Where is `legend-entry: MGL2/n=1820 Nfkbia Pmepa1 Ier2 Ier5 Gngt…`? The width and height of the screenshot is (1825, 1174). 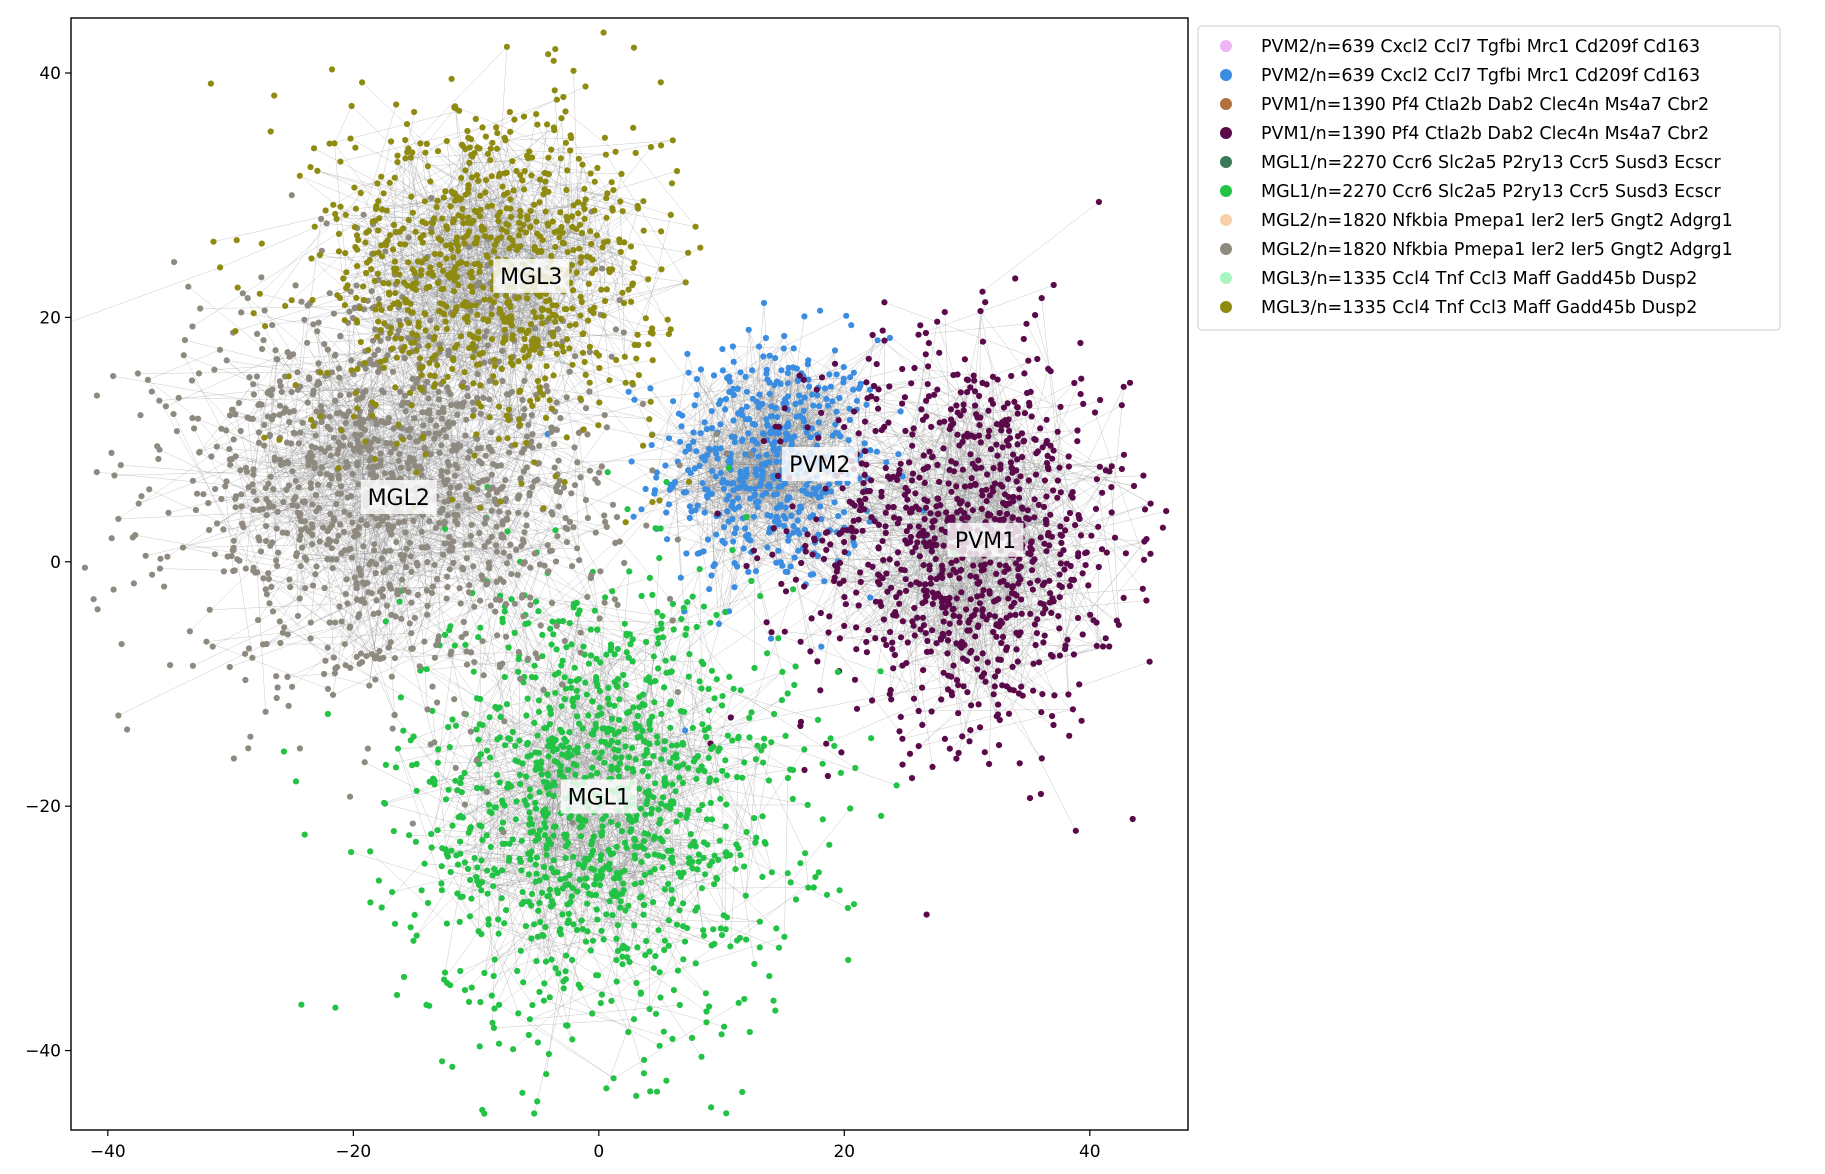
legend-entry: MGL2/n=1820 Nfkbia Pmepa1 Ier2 Ier5 Gngt… is located at coordinates (1476, 250).